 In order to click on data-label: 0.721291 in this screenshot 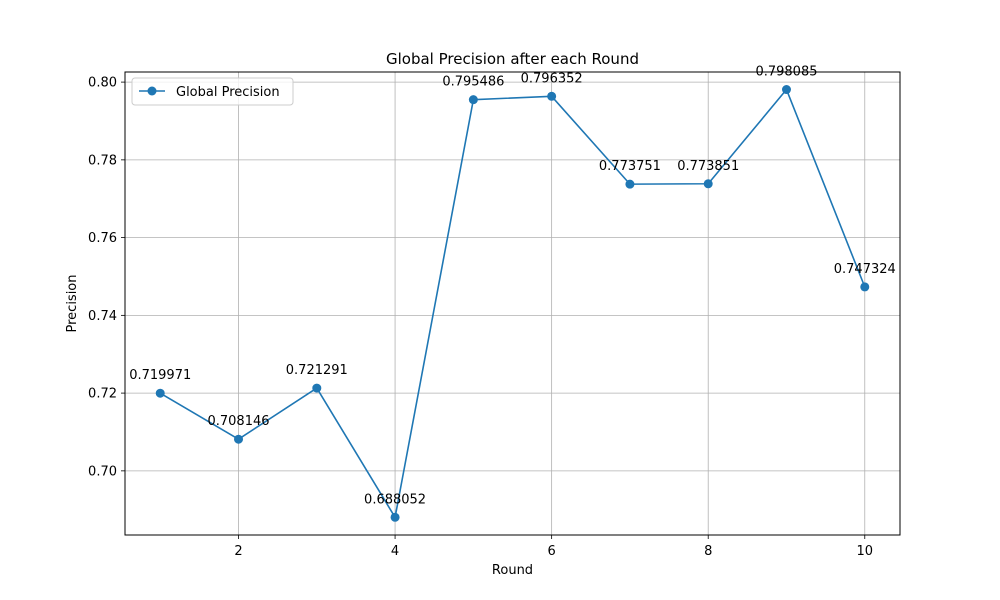, I will do `click(317, 370)`.